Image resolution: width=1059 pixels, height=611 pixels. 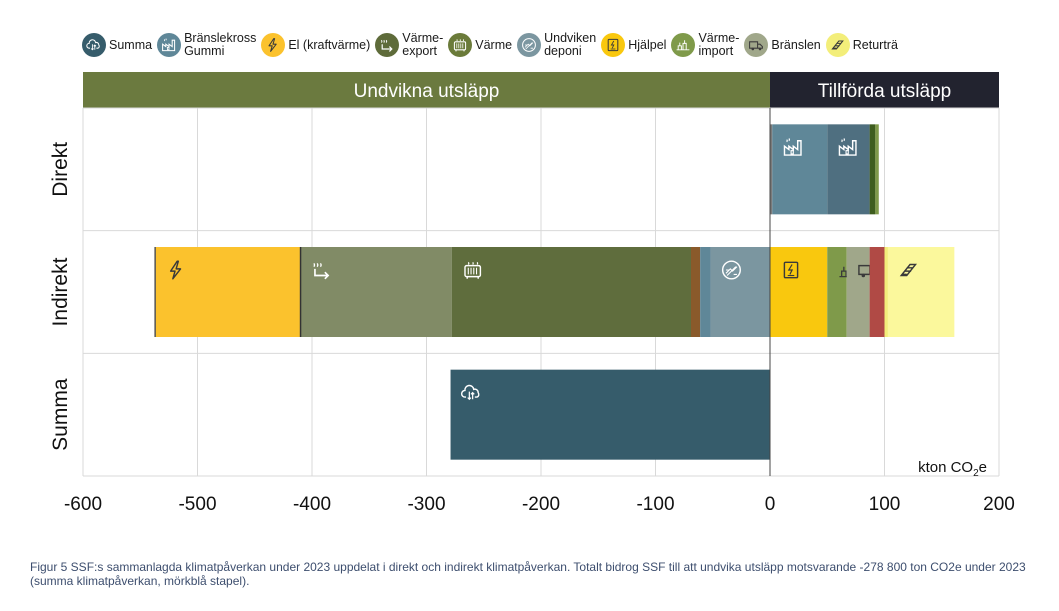 I want to click on legend-item: Hjälpel, so click(x=633, y=45).